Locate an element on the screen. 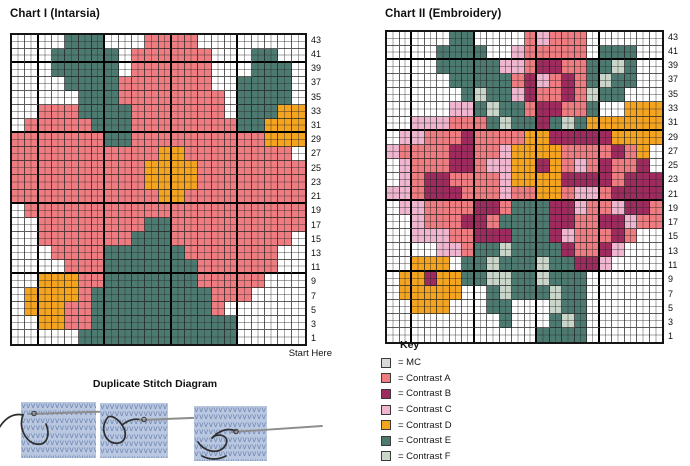 The image size is (690, 466). key-entry: = Contrast E is located at coordinates (416, 441).